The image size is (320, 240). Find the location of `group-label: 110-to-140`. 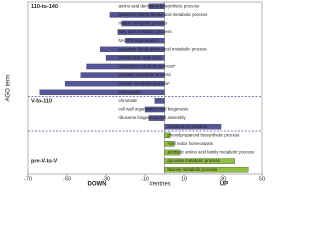

group-label: 110-to-140 is located at coordinates (44, 7).